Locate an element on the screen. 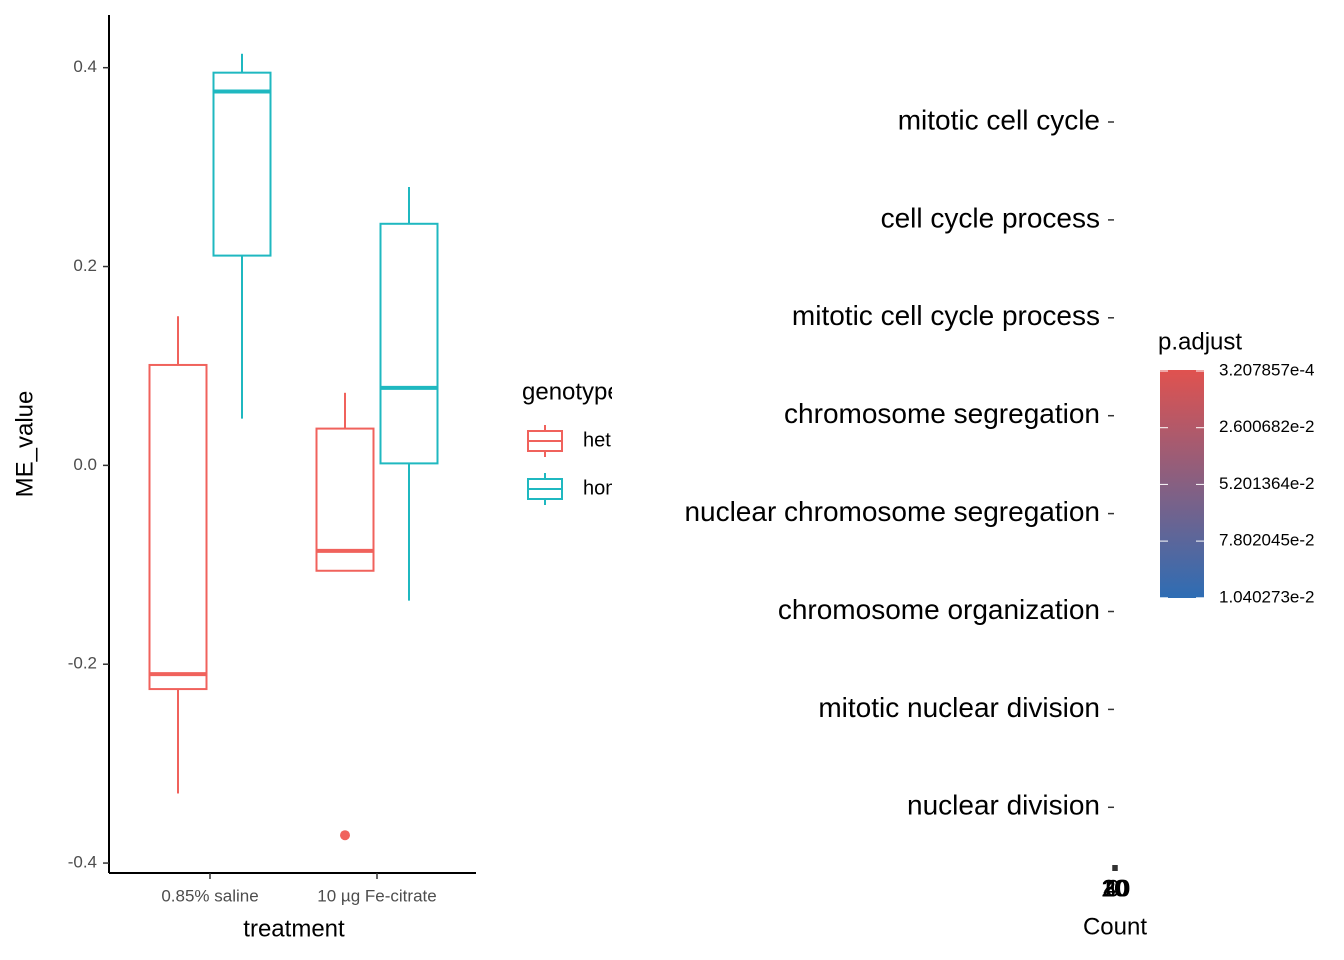  x-tick-label: 40 is located at coordinates (1117, 888).